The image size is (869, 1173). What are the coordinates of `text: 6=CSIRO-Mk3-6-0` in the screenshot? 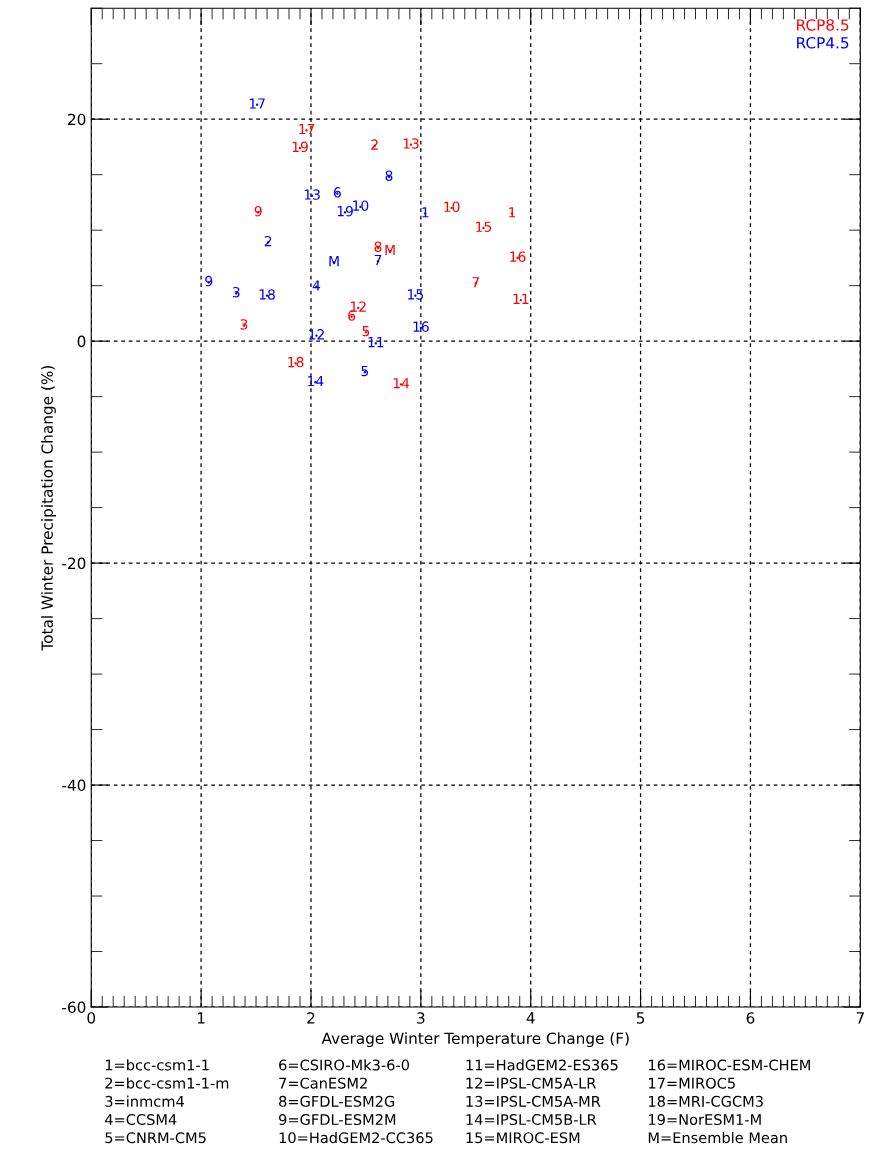 It's located at (344, 1065).